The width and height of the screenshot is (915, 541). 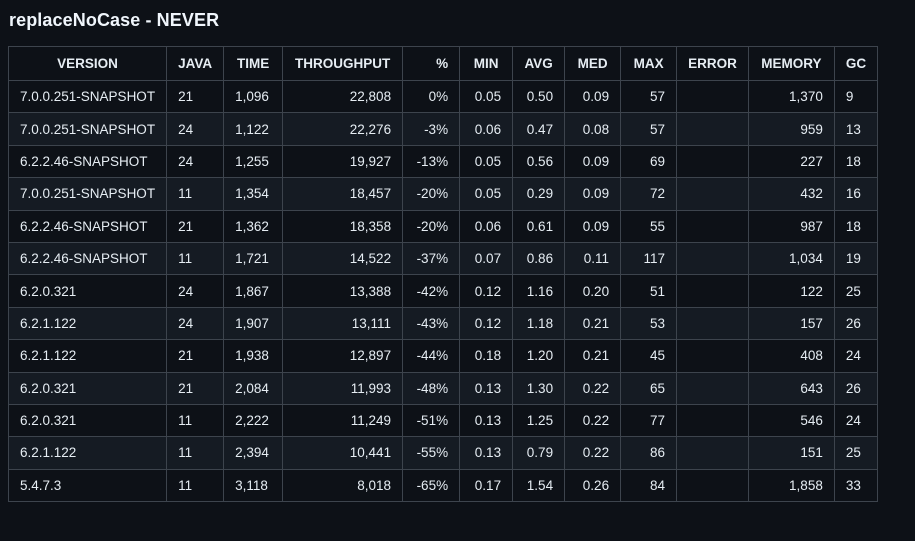 I want to click on cell-throughput: 13,111, so click(x=343, y=323).